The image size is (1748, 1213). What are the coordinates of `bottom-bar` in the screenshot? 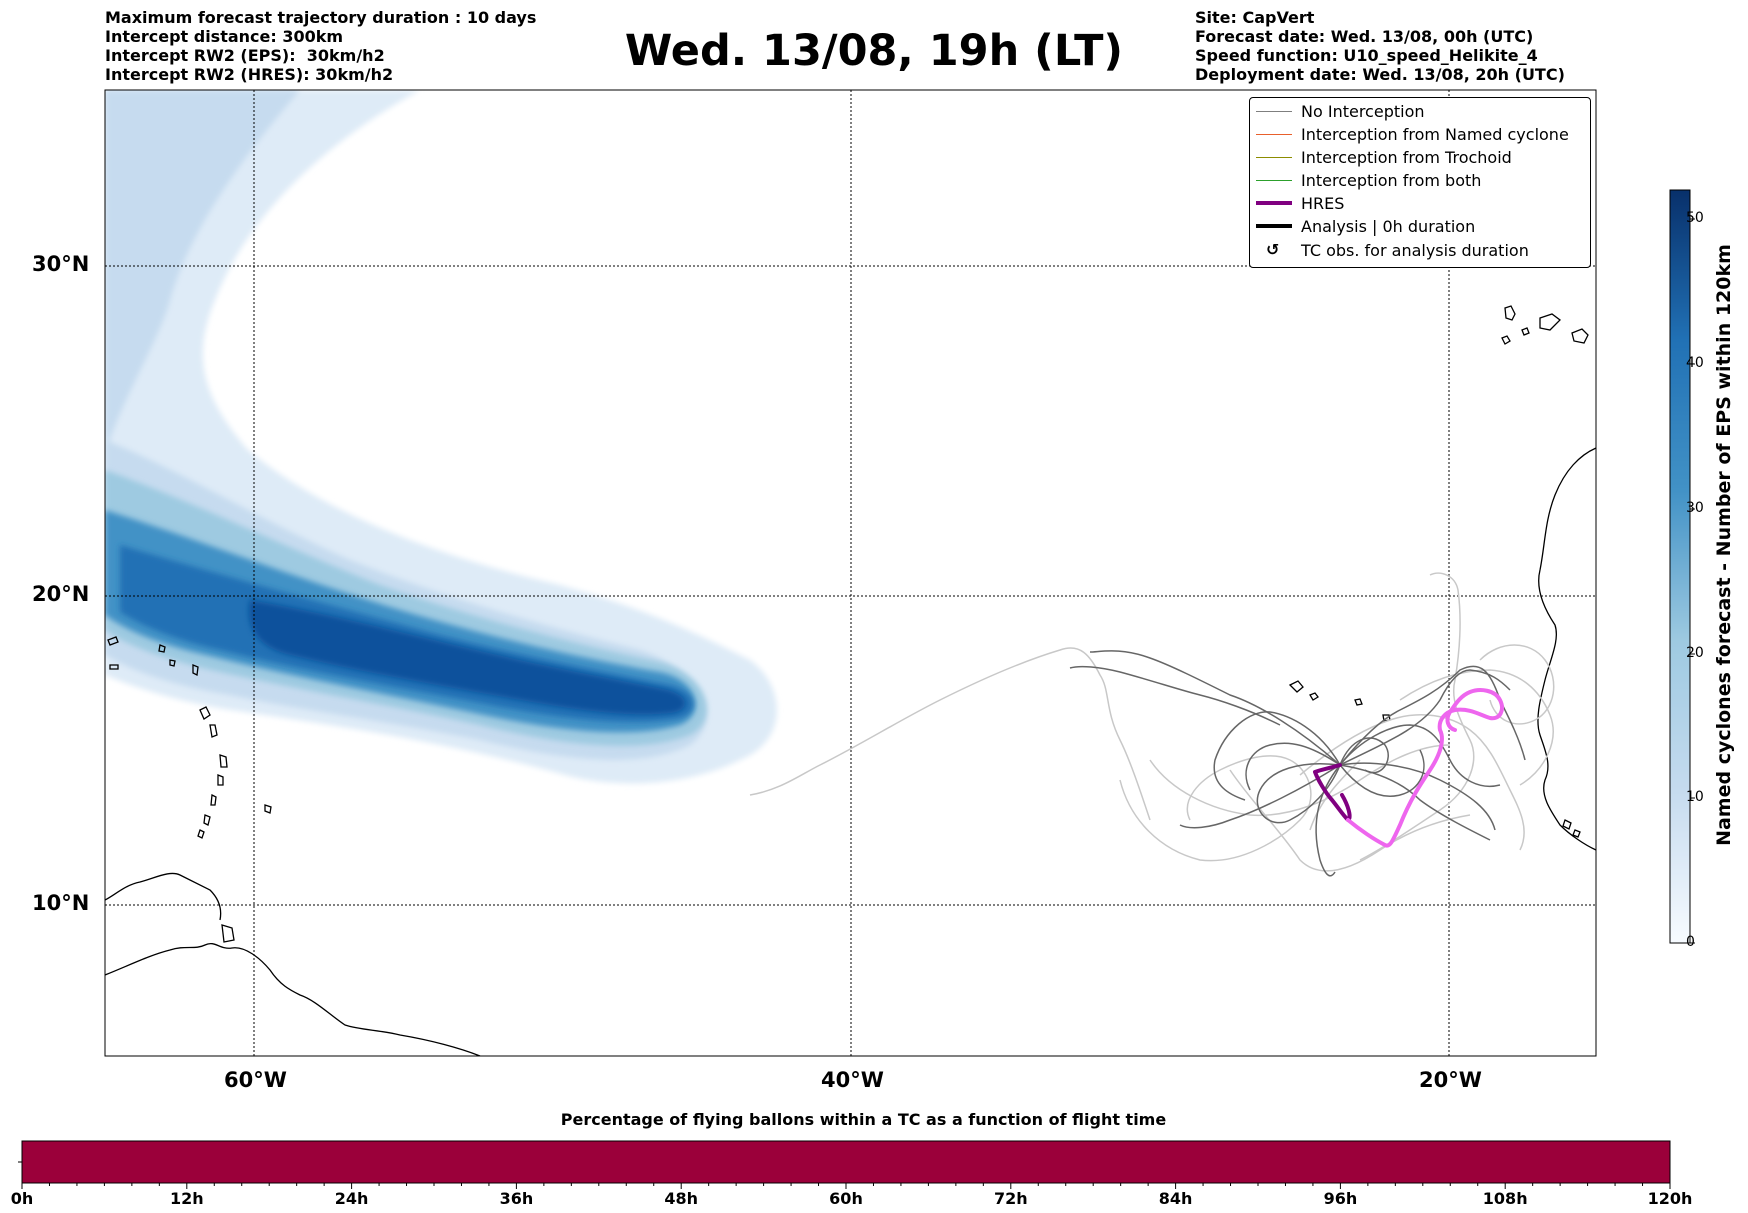 It's located at (844, 1164).